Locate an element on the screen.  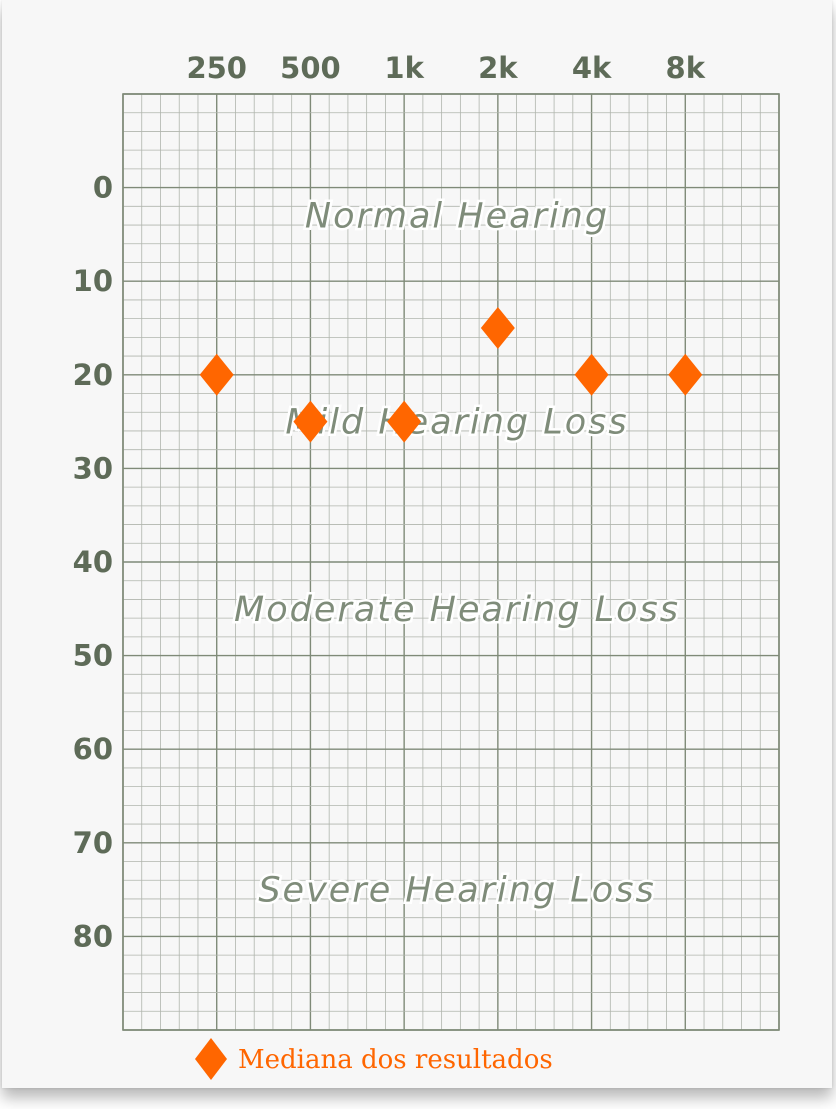
y-tick-labels: 0 10 20 30 40 50 60 70 80 is located at coordinates (93, 562).